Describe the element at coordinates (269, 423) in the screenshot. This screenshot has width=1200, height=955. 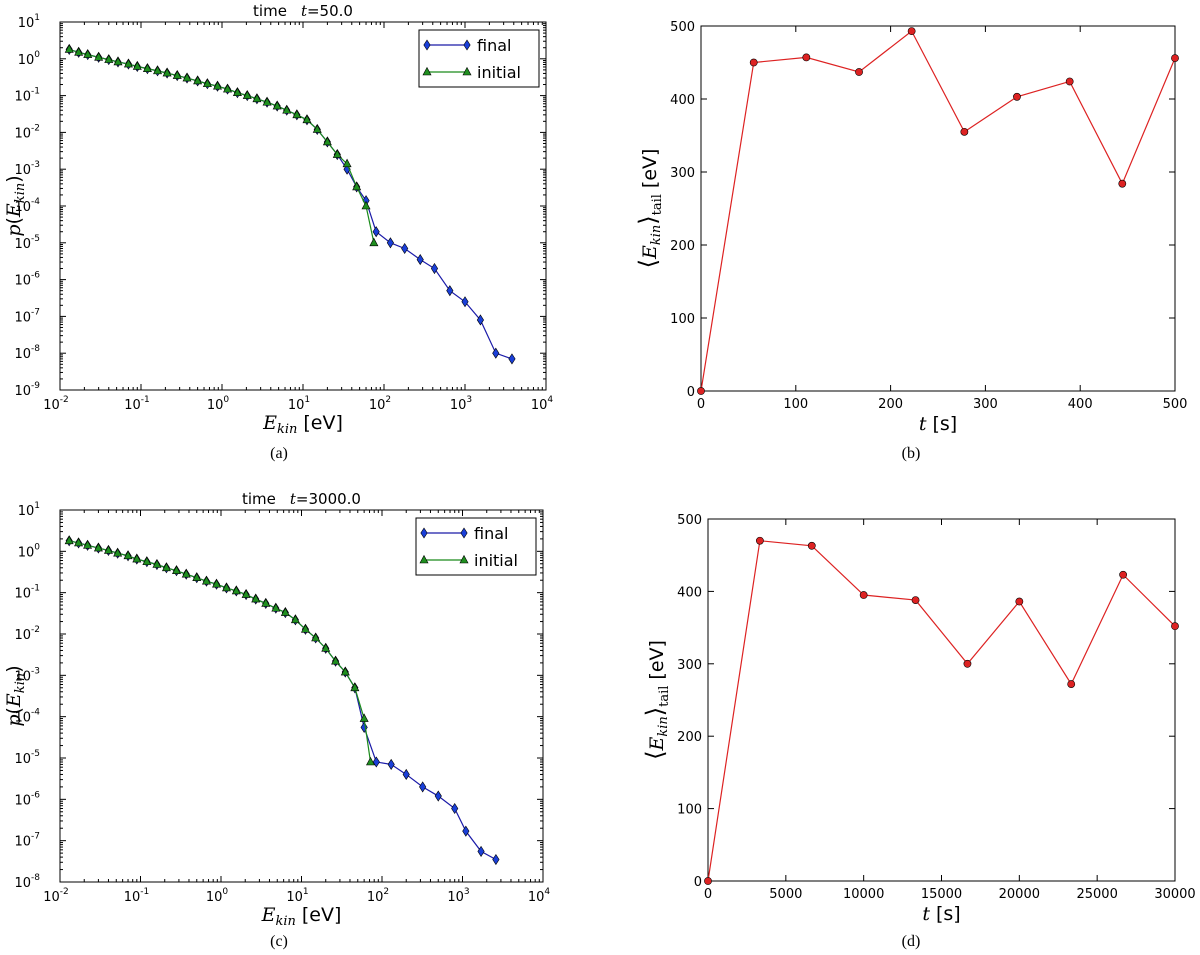
I see `x-axis-variable: E` at that location.